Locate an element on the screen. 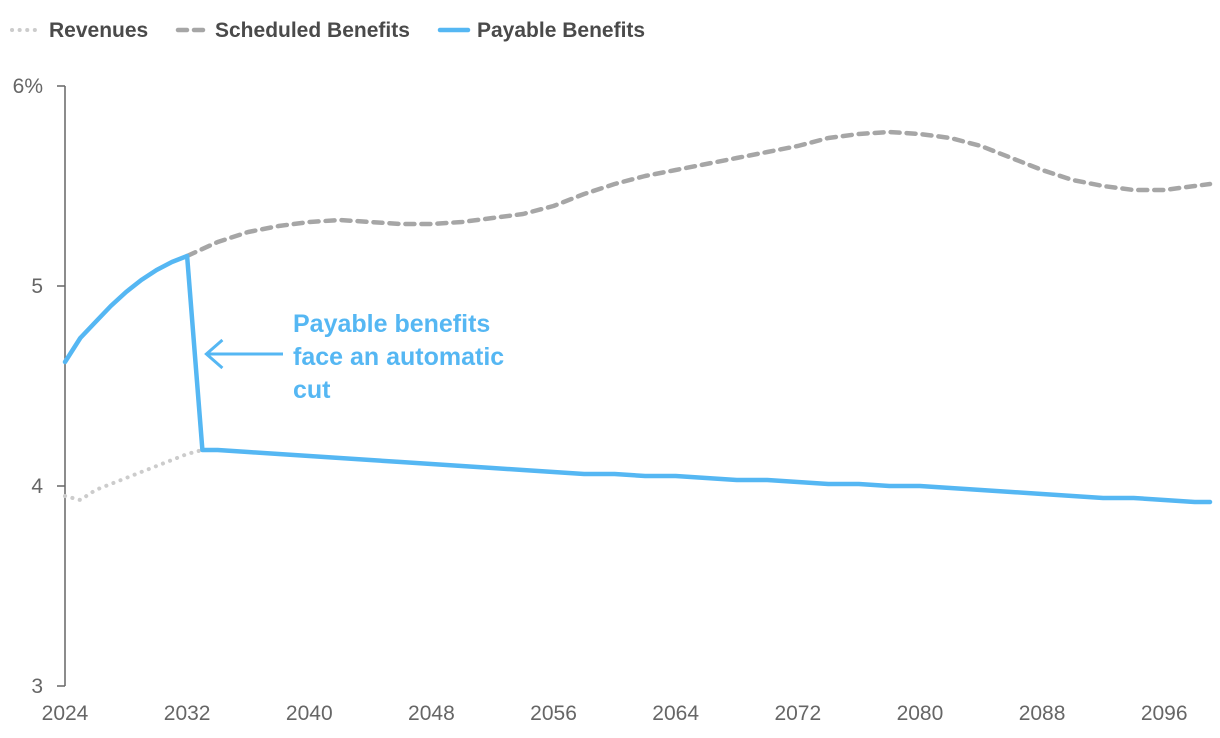  x-tick-label: 2032 is located at coordinates (187, 713).